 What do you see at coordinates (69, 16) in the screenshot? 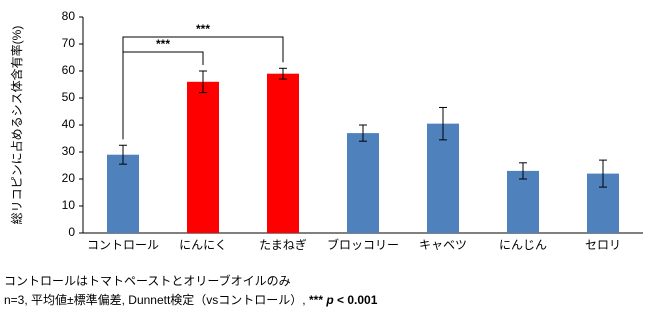
I see `y-tick-label: 80` at bounding box center [69, 16].